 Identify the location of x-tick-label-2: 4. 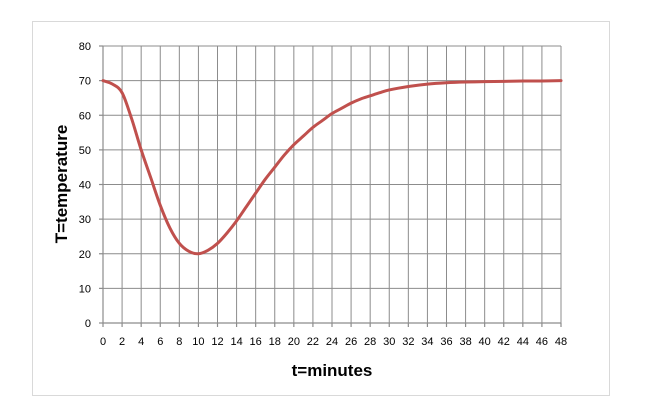
(141, 342).